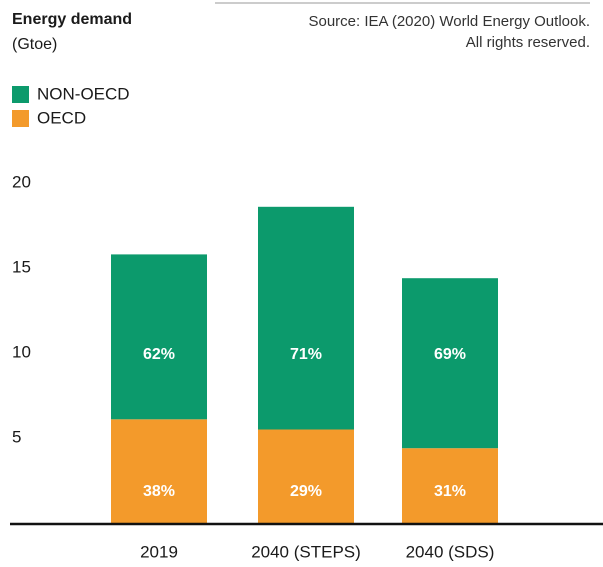 This screenshot has height=567, width=603. Describe the element at coordinates (21, 266) in the screenshot. I see `y-tick-label: 15` at that location.